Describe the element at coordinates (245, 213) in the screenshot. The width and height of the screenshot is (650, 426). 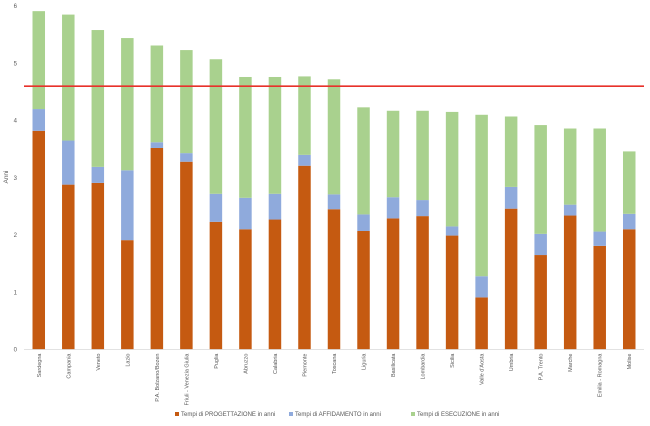
I see `bar-segment-abruzzo-s2` at that location.